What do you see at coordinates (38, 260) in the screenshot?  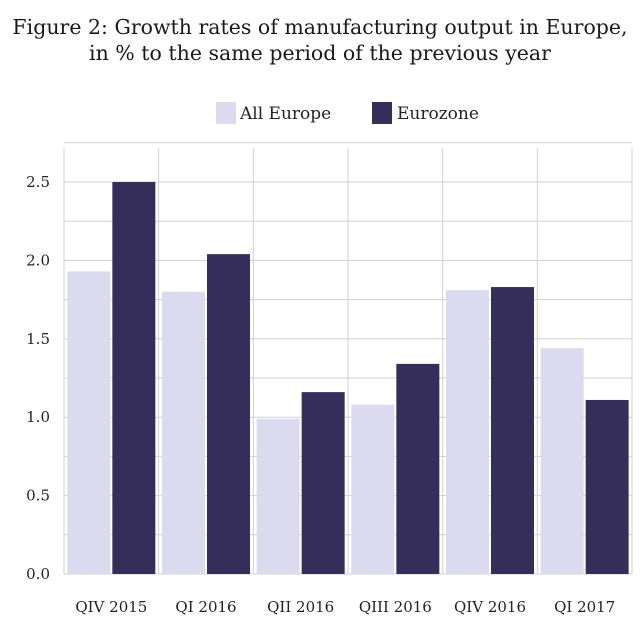 I see `y-tick-label: 2.0` at bounding box center [38, 260].